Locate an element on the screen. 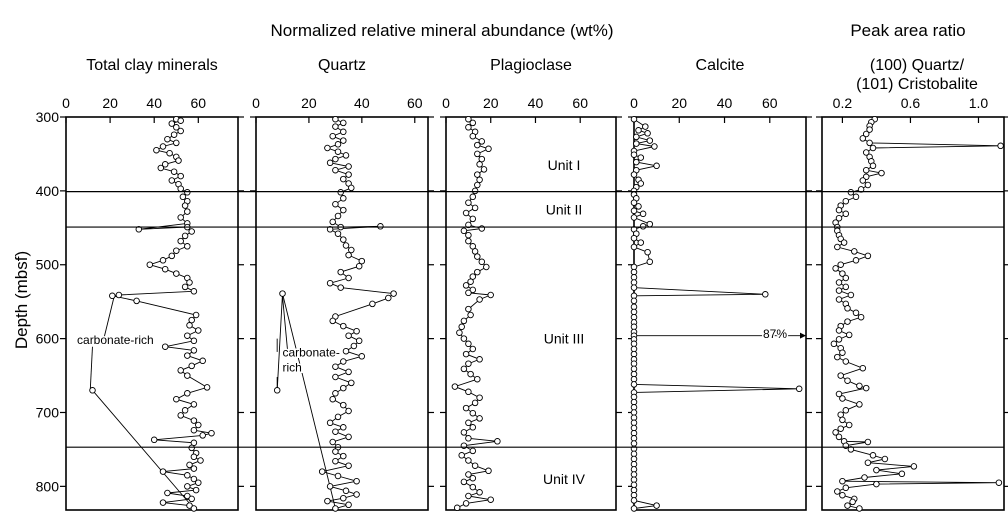 This screenshot has height=519, width=1008. x-tick-label: 40 is located at coordinates (536, 103).